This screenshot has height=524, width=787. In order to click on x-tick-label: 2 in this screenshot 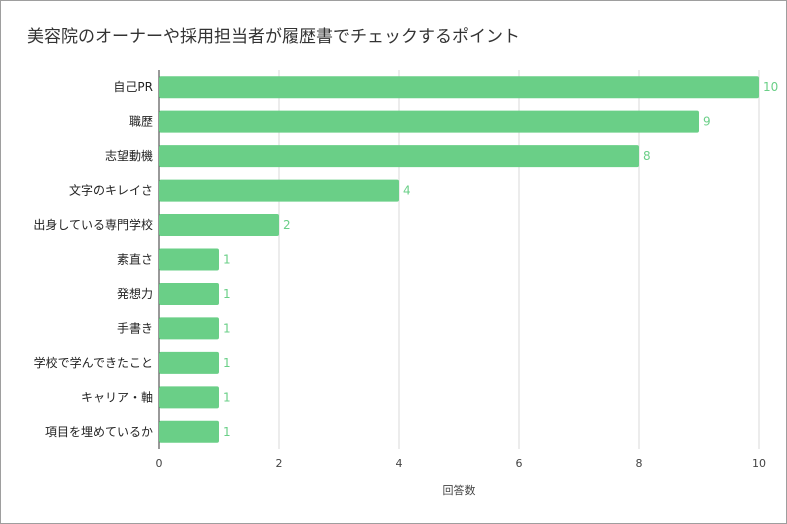, I will do `click(279, 463)`.